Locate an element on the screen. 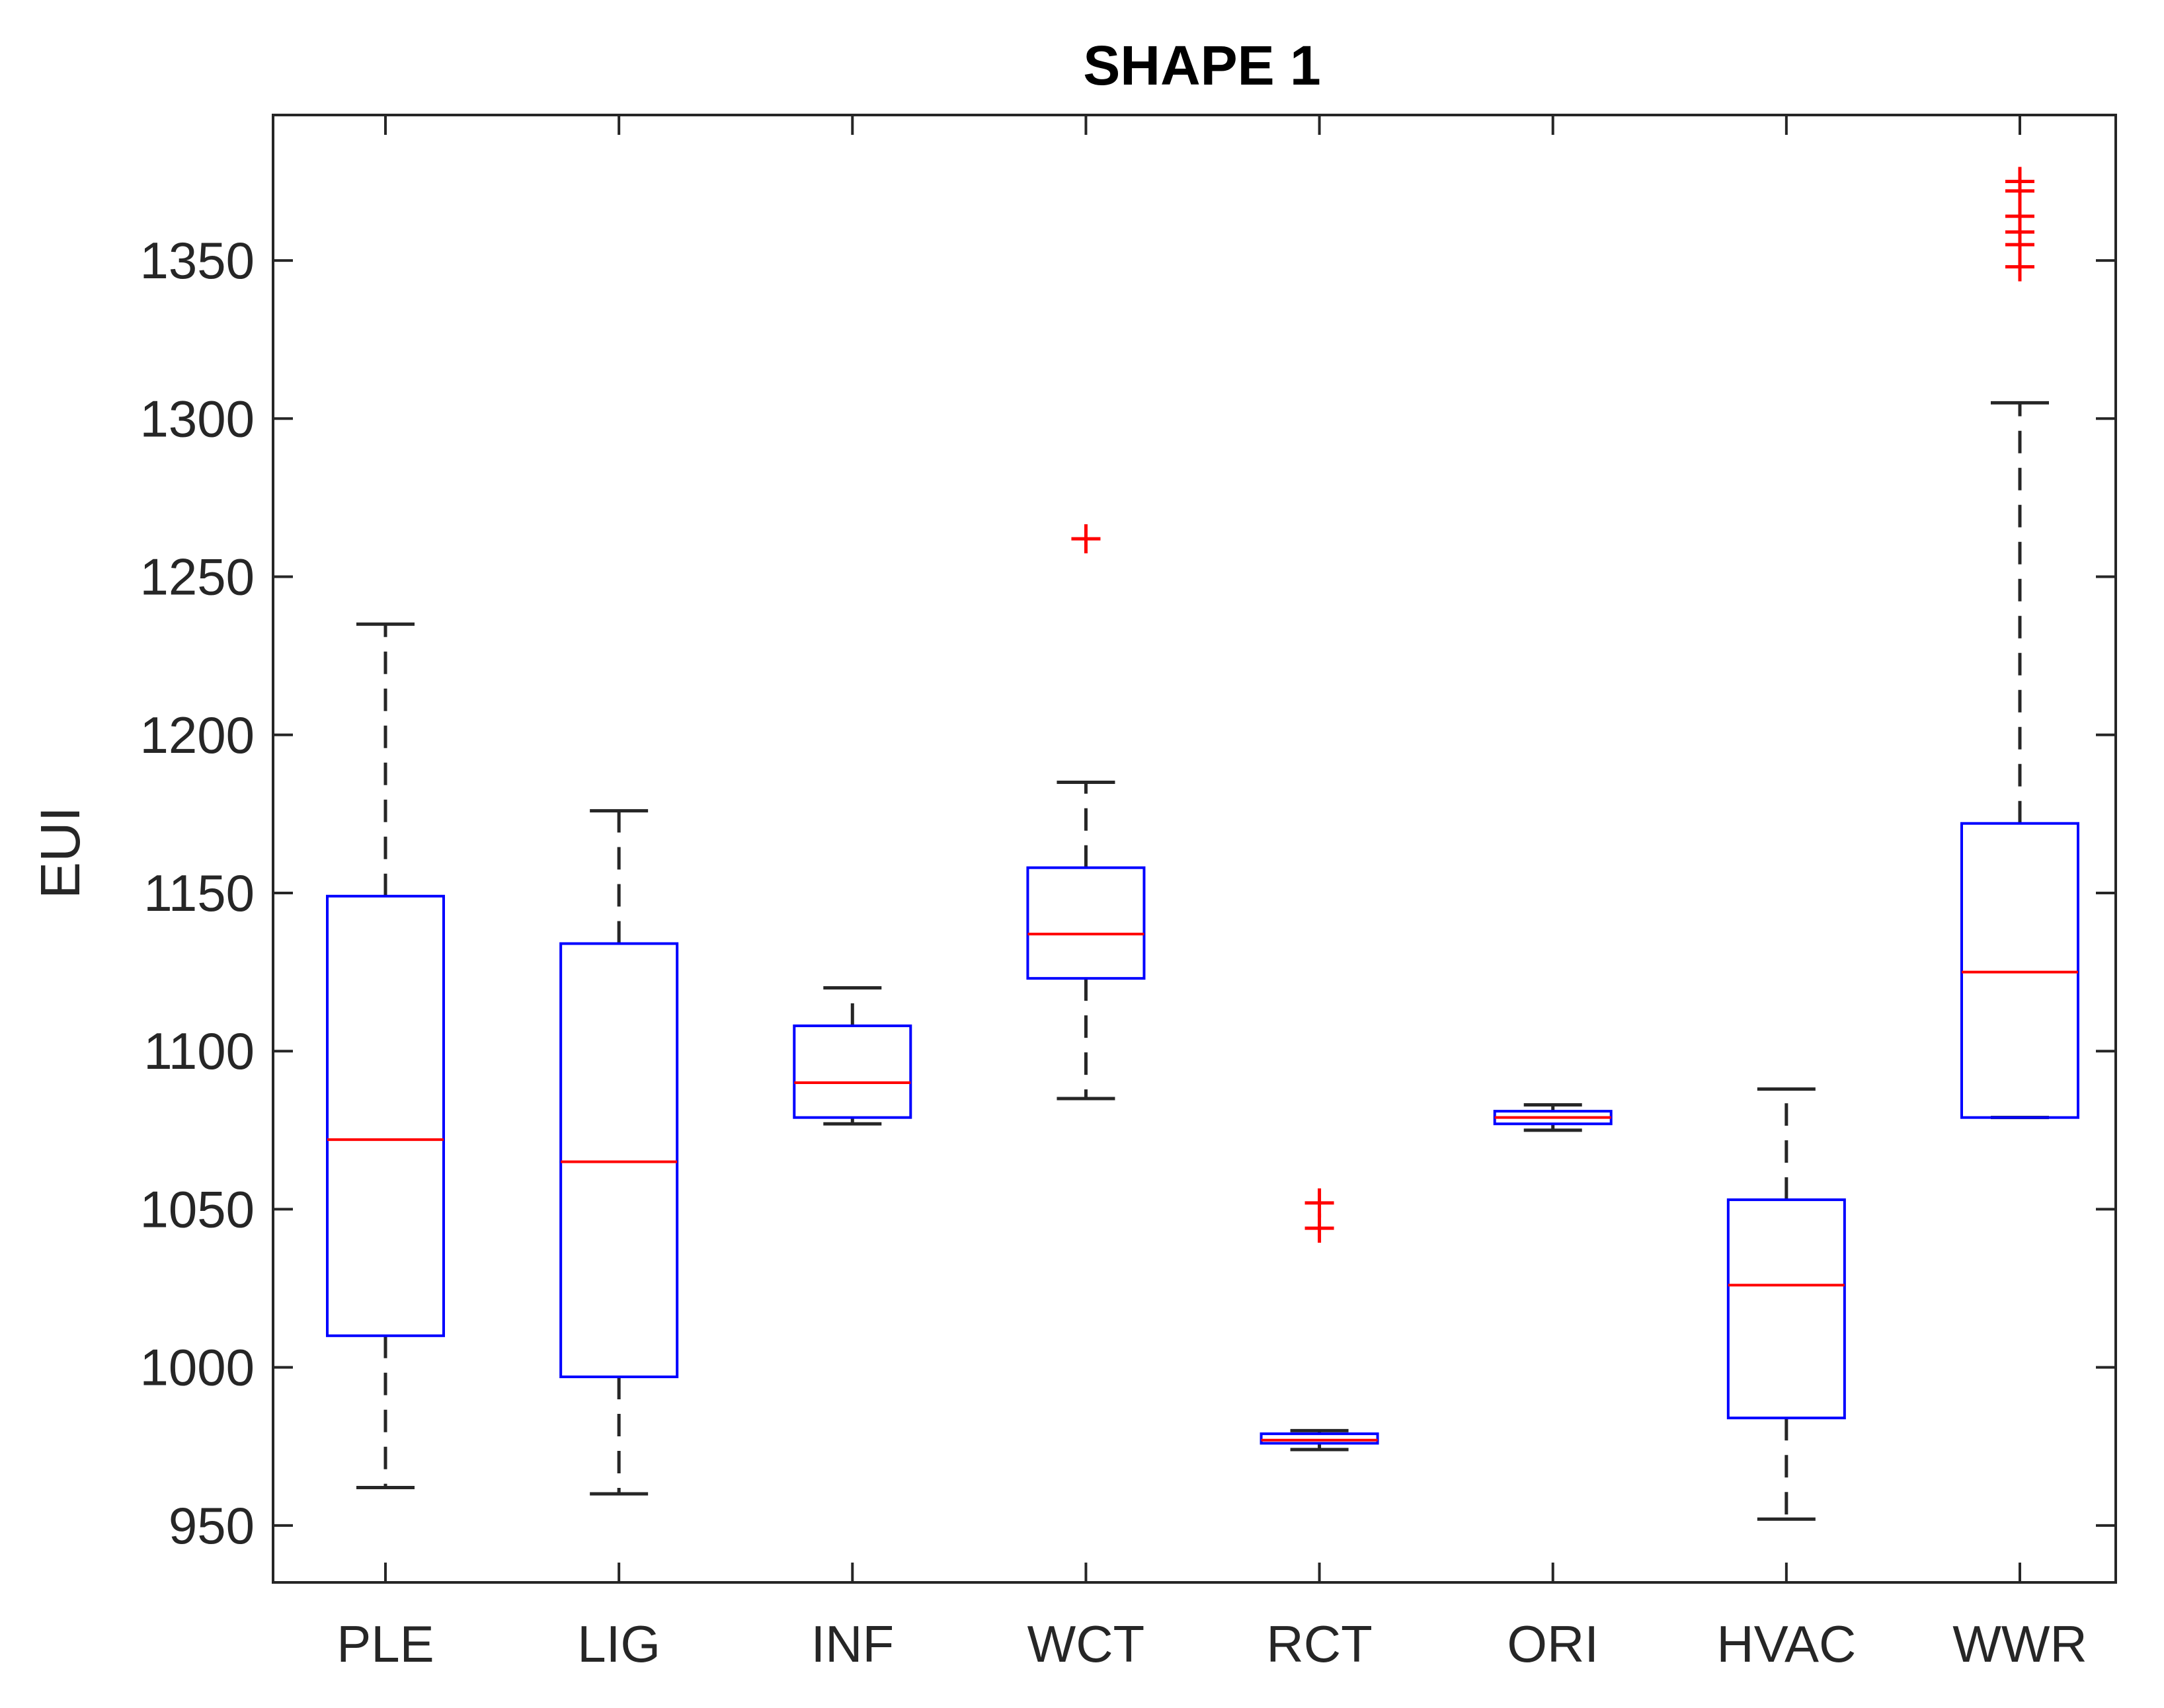 The height and width of the screenshot is (1708, 2164). y-tick-label: 1050 is located at coordinates (197, 1209).